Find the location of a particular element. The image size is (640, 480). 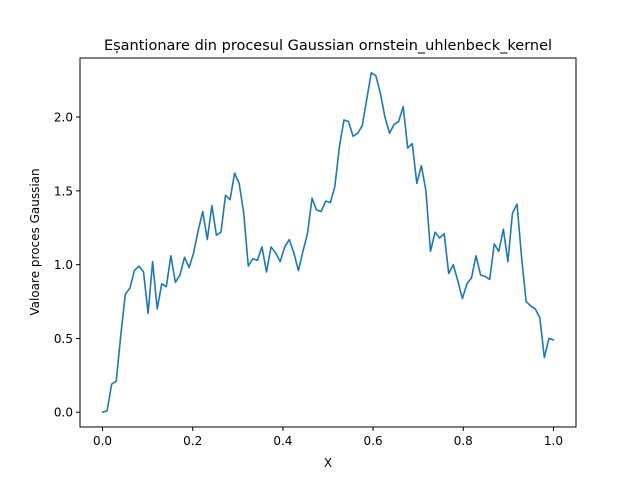

y-tick-label: 2.0 is located at coordinates (63, 118).